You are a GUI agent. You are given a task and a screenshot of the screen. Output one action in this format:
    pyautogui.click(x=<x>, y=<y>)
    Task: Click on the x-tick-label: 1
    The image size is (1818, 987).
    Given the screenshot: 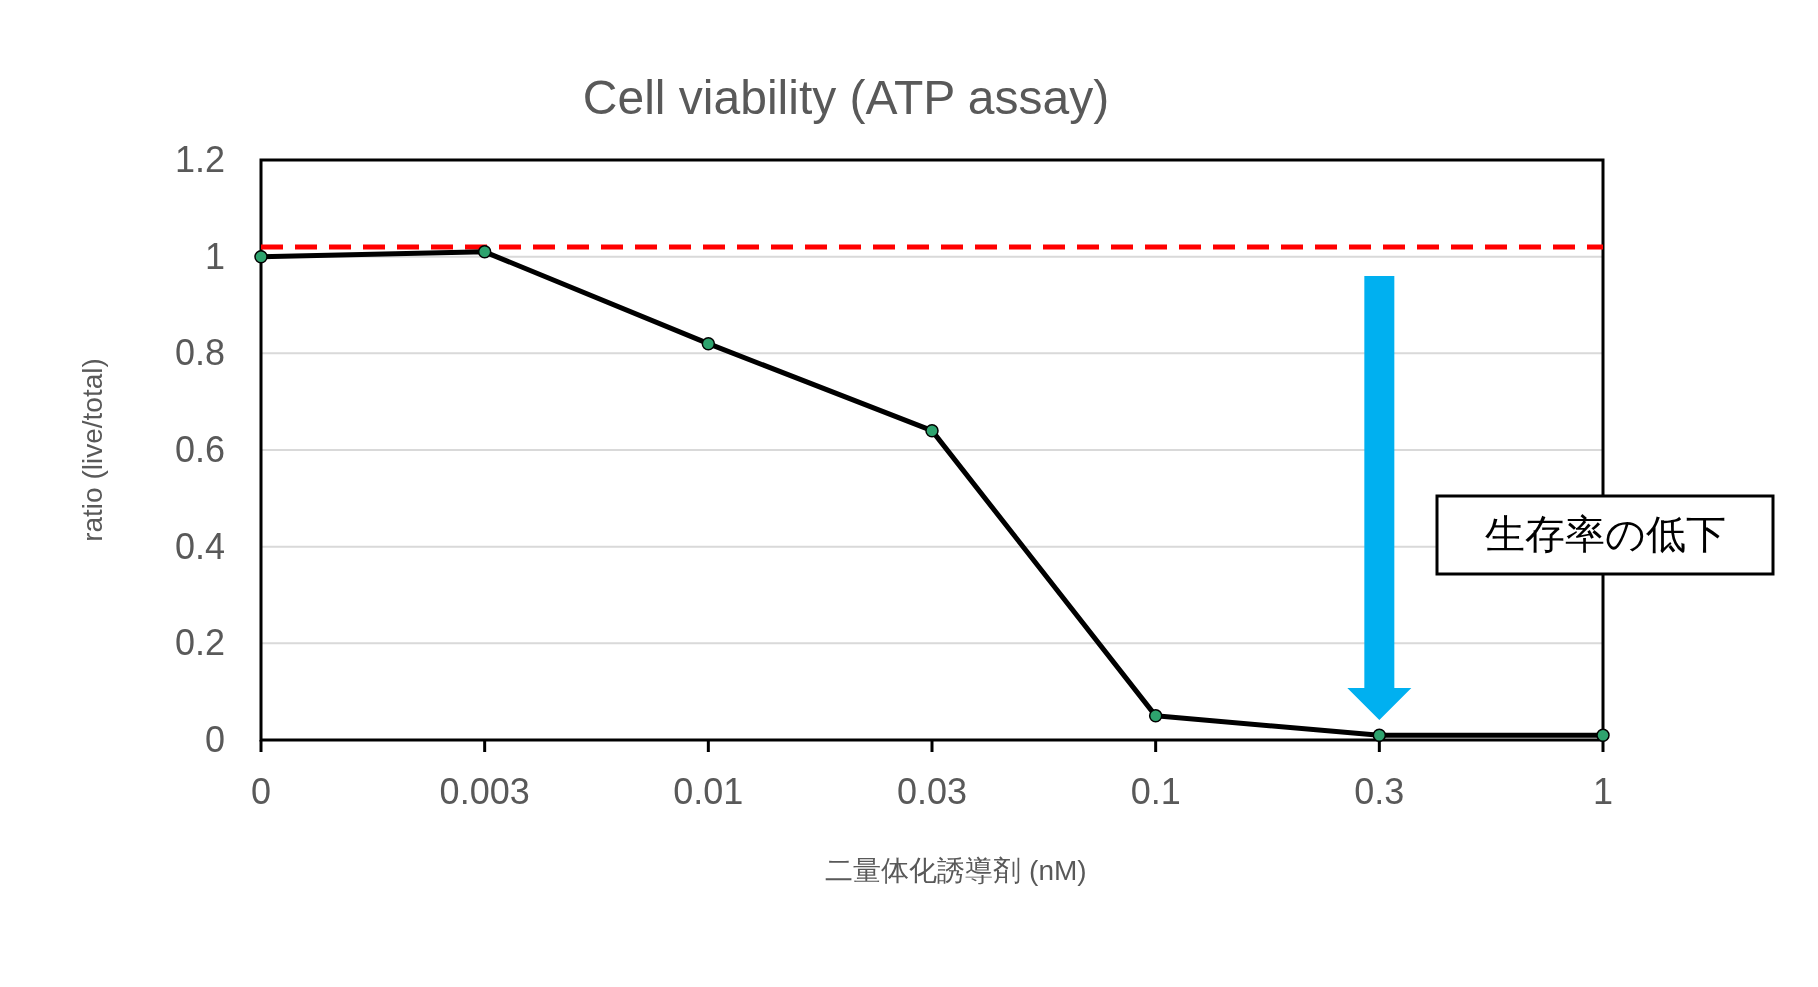 What is the action you would take?
    pyautogui.click(x=1603, y=791)
    